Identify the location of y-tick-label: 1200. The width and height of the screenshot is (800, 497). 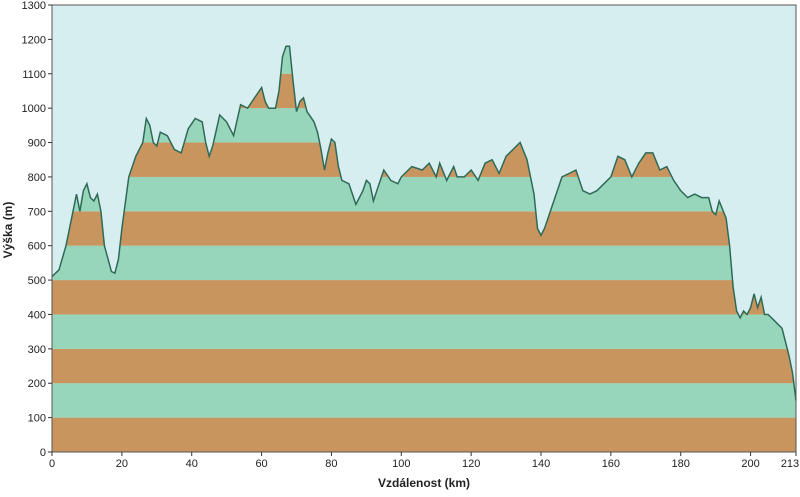
(34, 40).